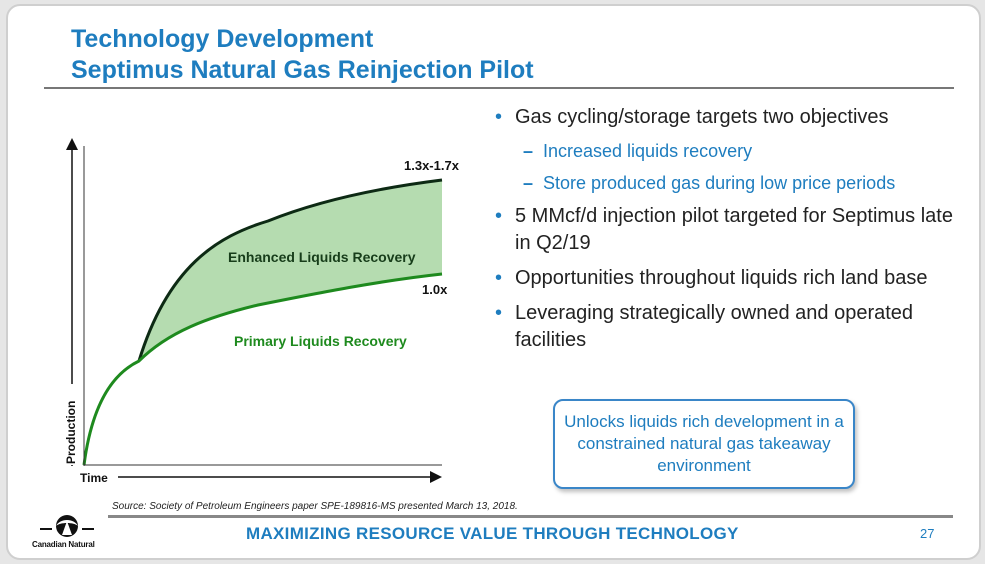 This screenshot has height=564, width=985. I want to click on enhanced-multiplier-label: 1.3x-1.7x, so click(432, 165).